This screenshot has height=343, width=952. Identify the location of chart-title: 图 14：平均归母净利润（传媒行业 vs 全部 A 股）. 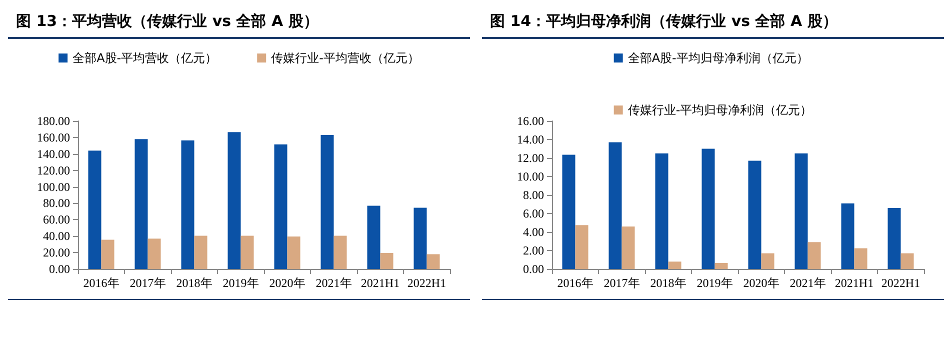
(713, 23).